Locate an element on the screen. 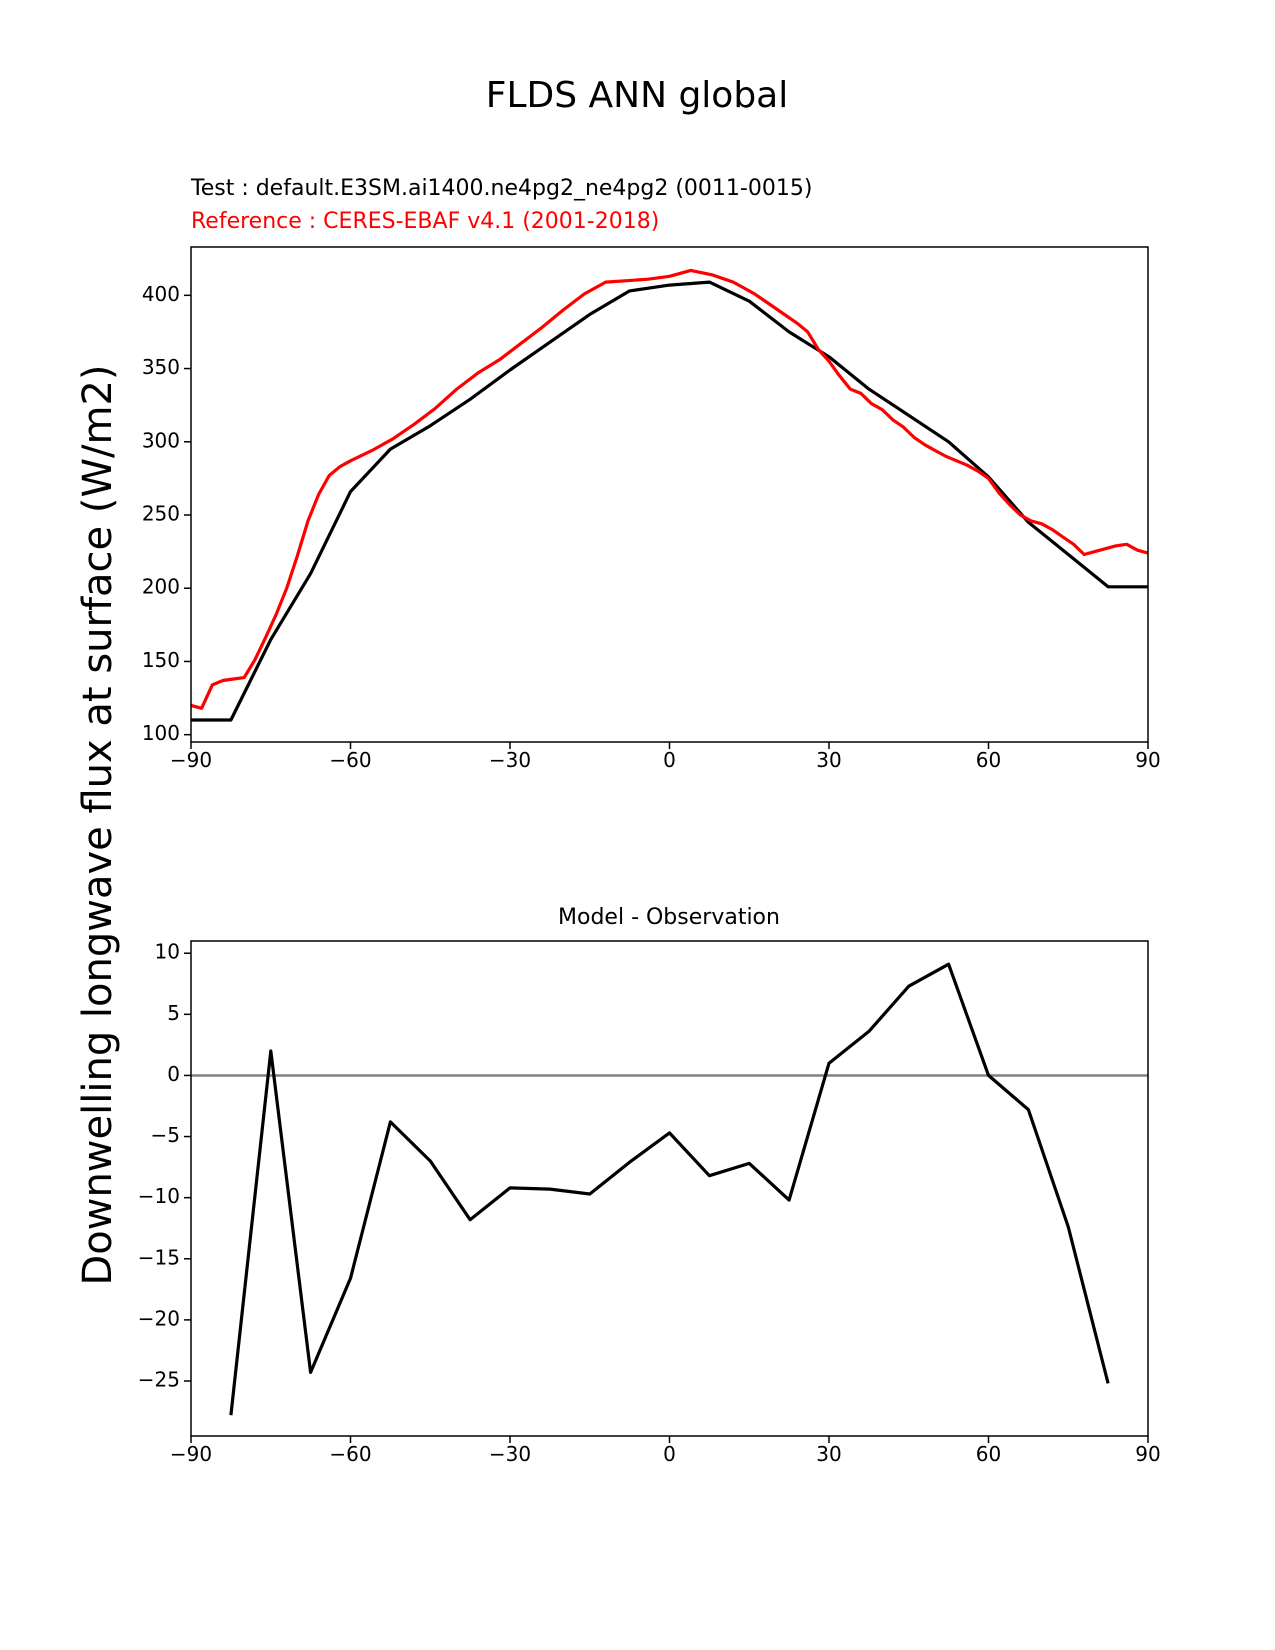 The width and height of the screenshot is (1275, 1650). bottom-x-tick-label: −60 is located at coordinates (350, 1454).